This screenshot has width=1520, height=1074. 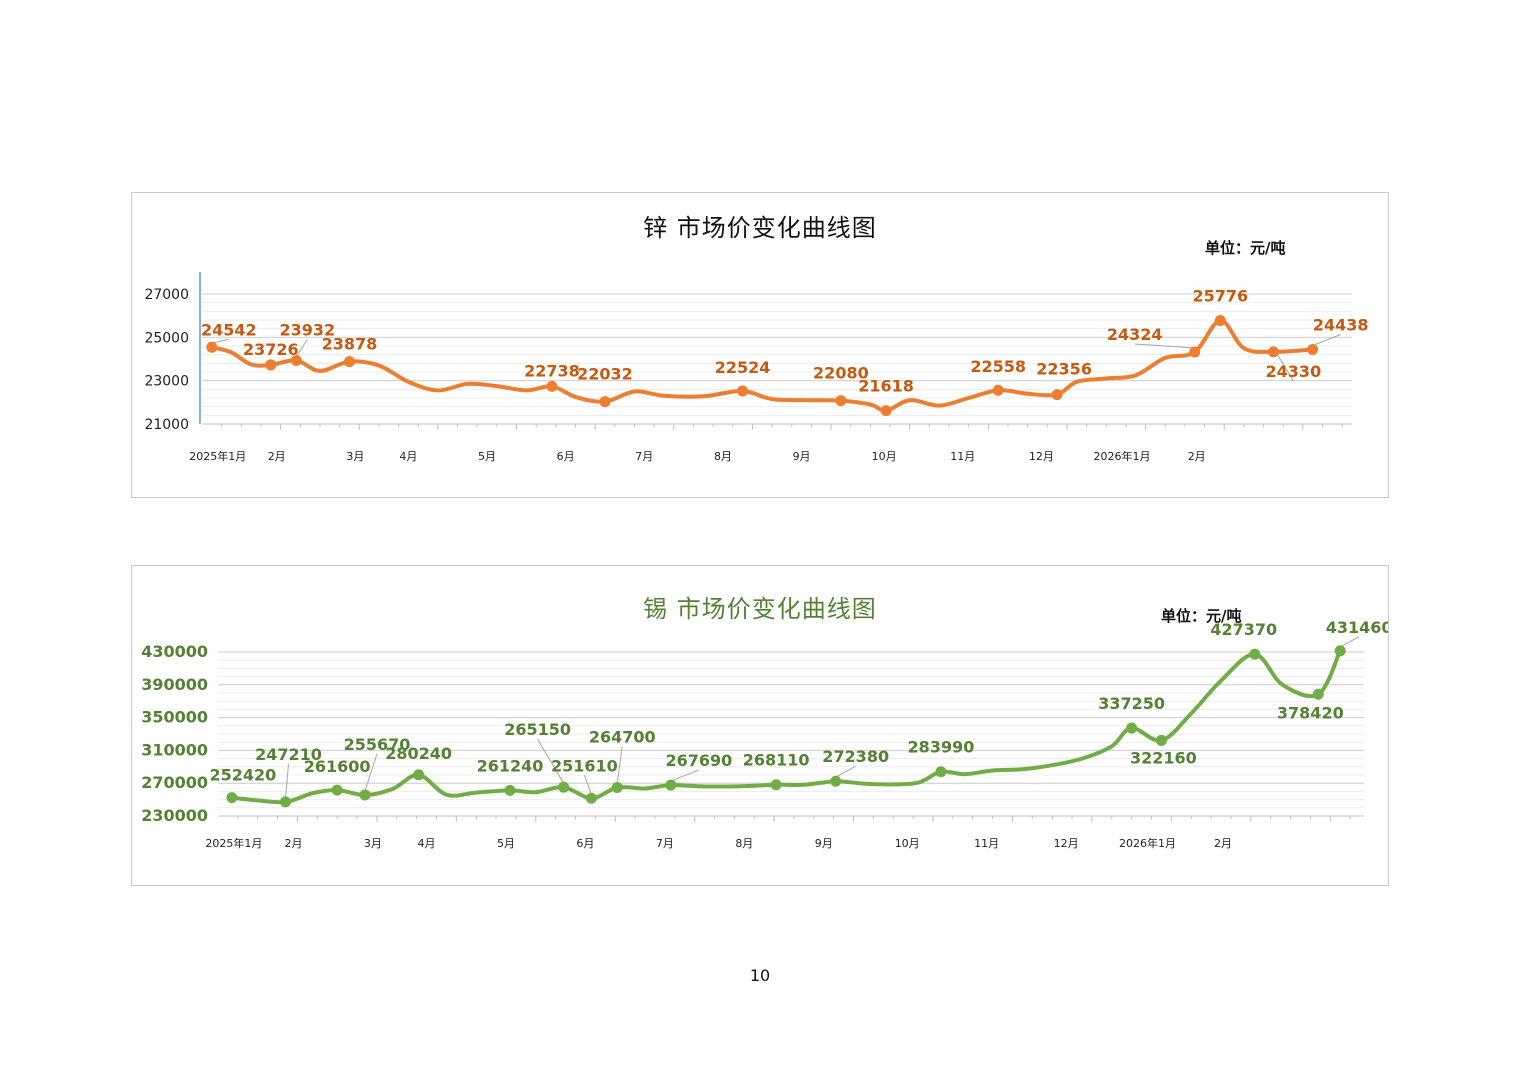 What do you see at coordinates (537, 729) in the screenshot?
I see `data-label: 265150` at bounding box center [537, 729].